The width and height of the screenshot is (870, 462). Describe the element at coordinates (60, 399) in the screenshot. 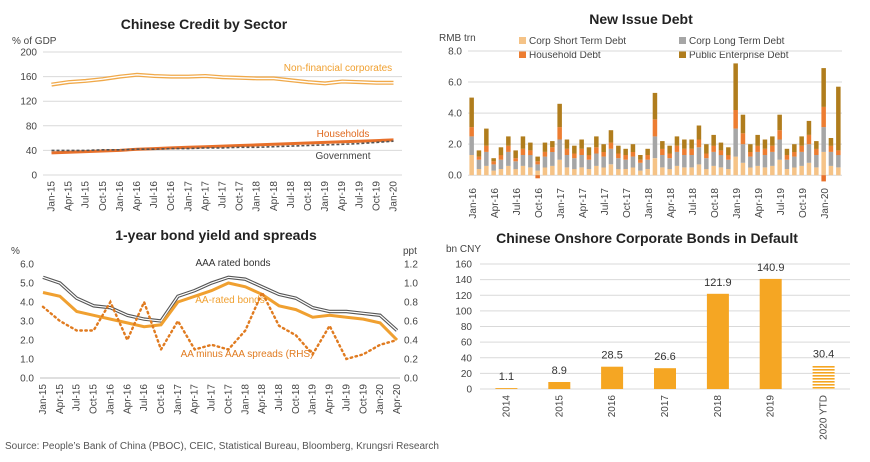

I see `c3-xtick-label: Apr-15` at that location.